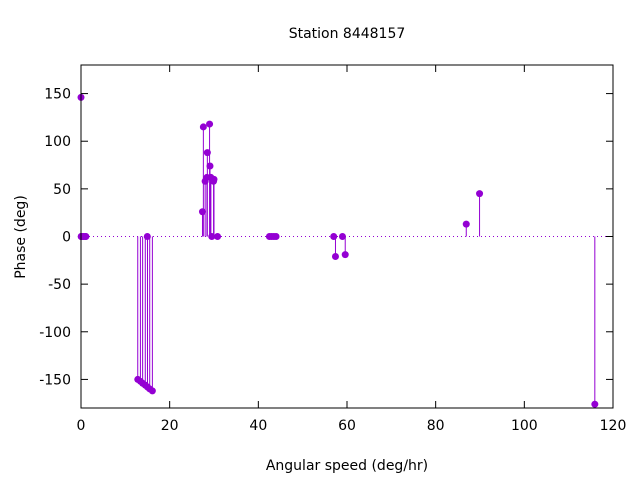 The height and width of the screenshot is (480, 640). Describe the element at coordinates (347, 466) in the screenshot. I see `x-axis-label: Angular speed (deg/hr)` at that location.